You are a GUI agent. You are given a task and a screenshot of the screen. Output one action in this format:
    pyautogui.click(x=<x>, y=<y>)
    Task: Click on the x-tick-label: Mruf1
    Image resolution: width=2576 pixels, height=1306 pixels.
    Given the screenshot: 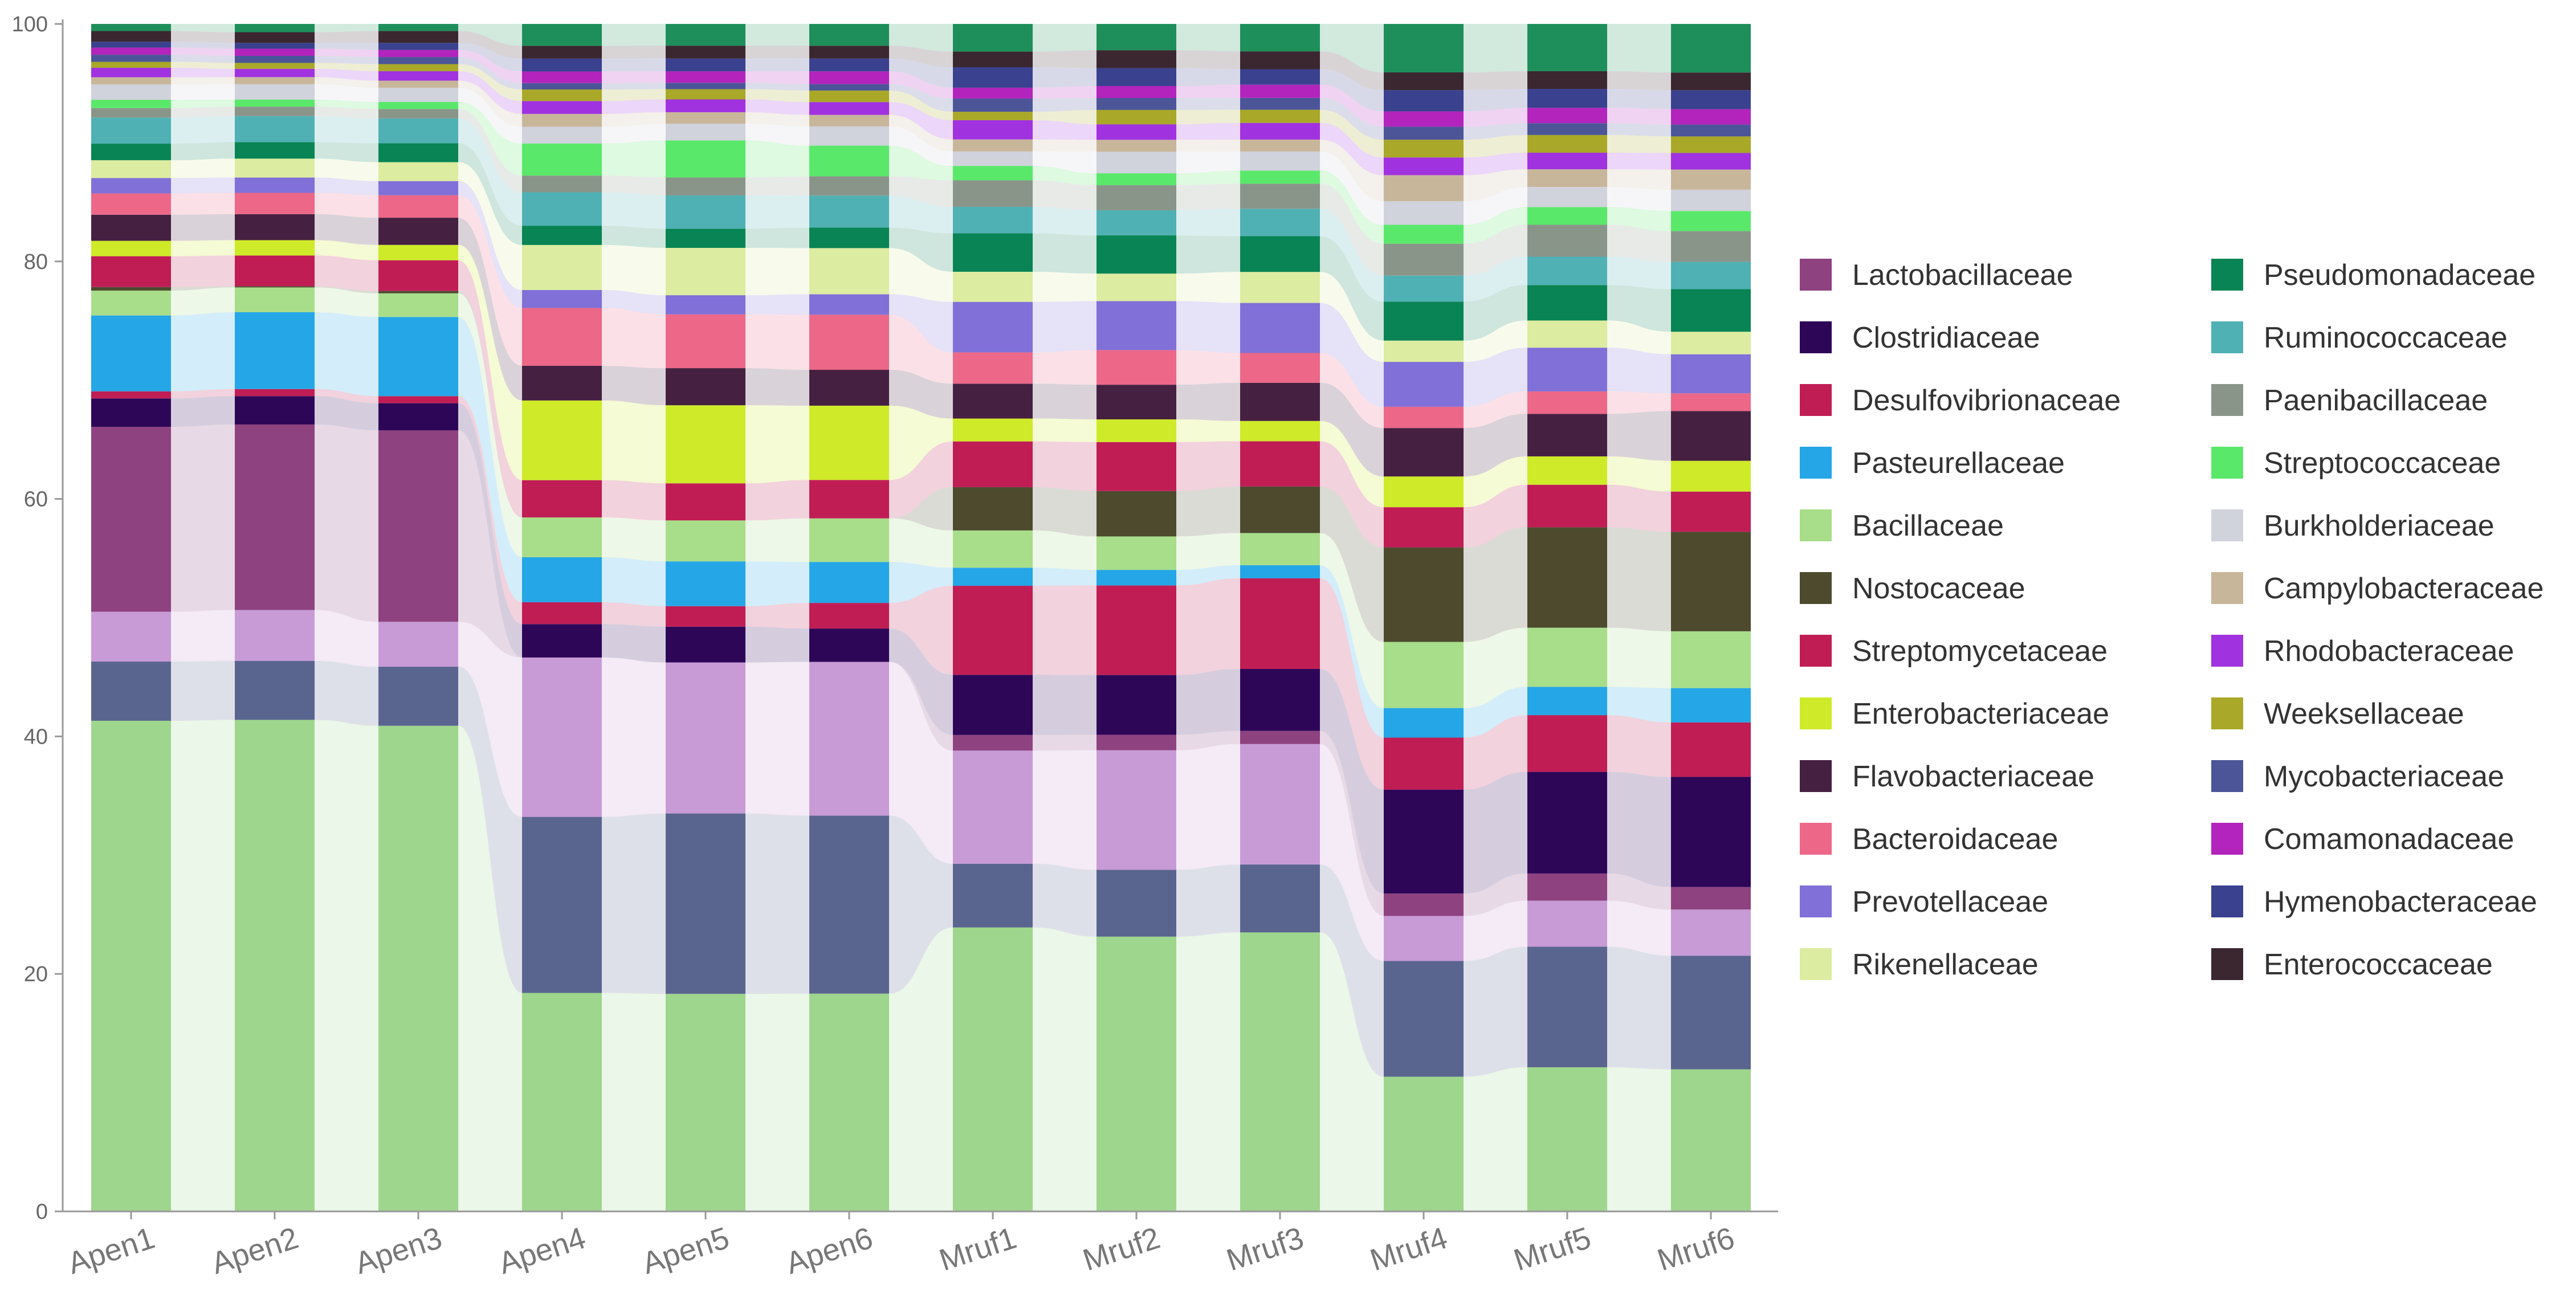 What is the action you would take?
    pyautogui.click(x=978, y=1249)
    